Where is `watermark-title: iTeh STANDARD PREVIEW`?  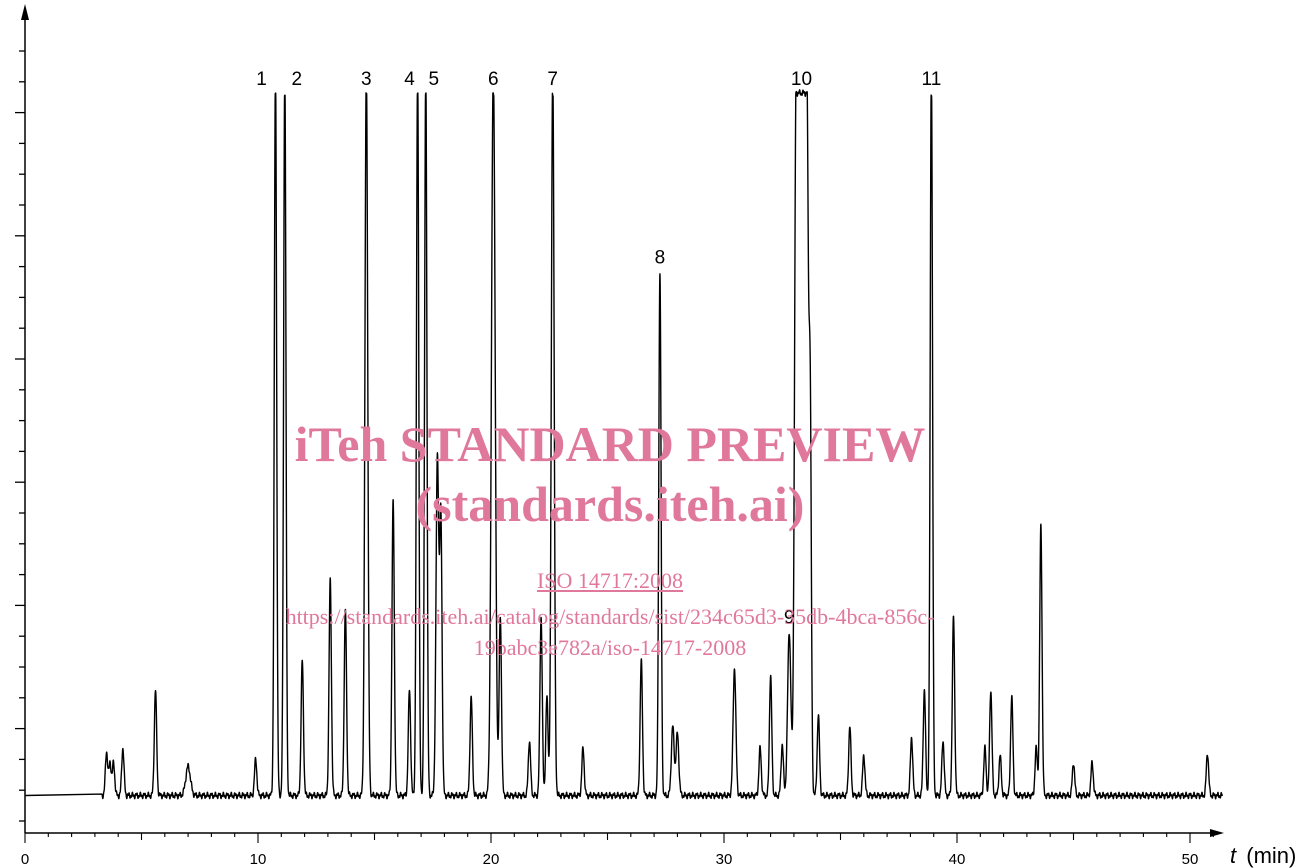 watermark-title: iTeh STANDARD PREVIEW is located at coordinates (610, 444).